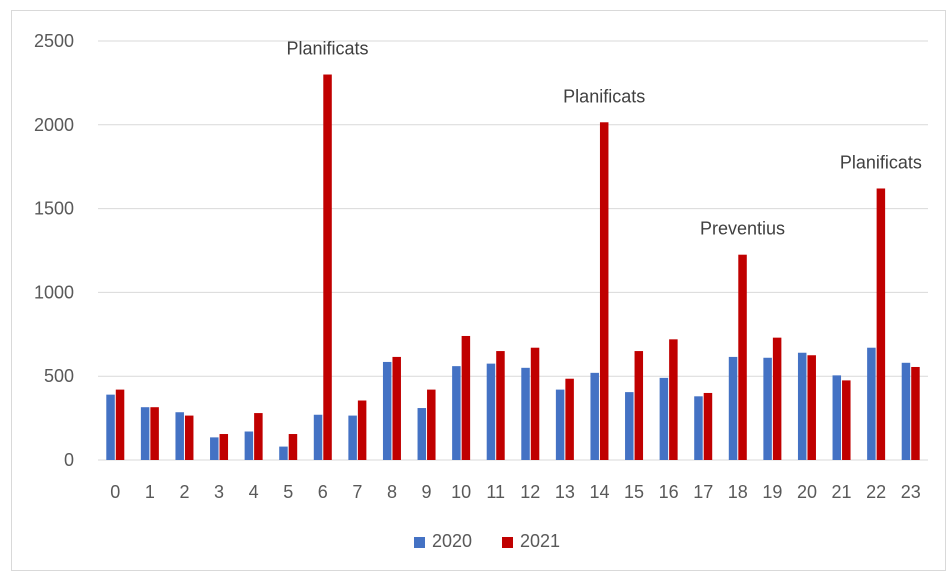 The width and height of the screenshot is (948, 573). What do you see at coordinates (842, 492) in the screenshot?
I see `x-tick-label: 21` at bounding box center [842, 492].